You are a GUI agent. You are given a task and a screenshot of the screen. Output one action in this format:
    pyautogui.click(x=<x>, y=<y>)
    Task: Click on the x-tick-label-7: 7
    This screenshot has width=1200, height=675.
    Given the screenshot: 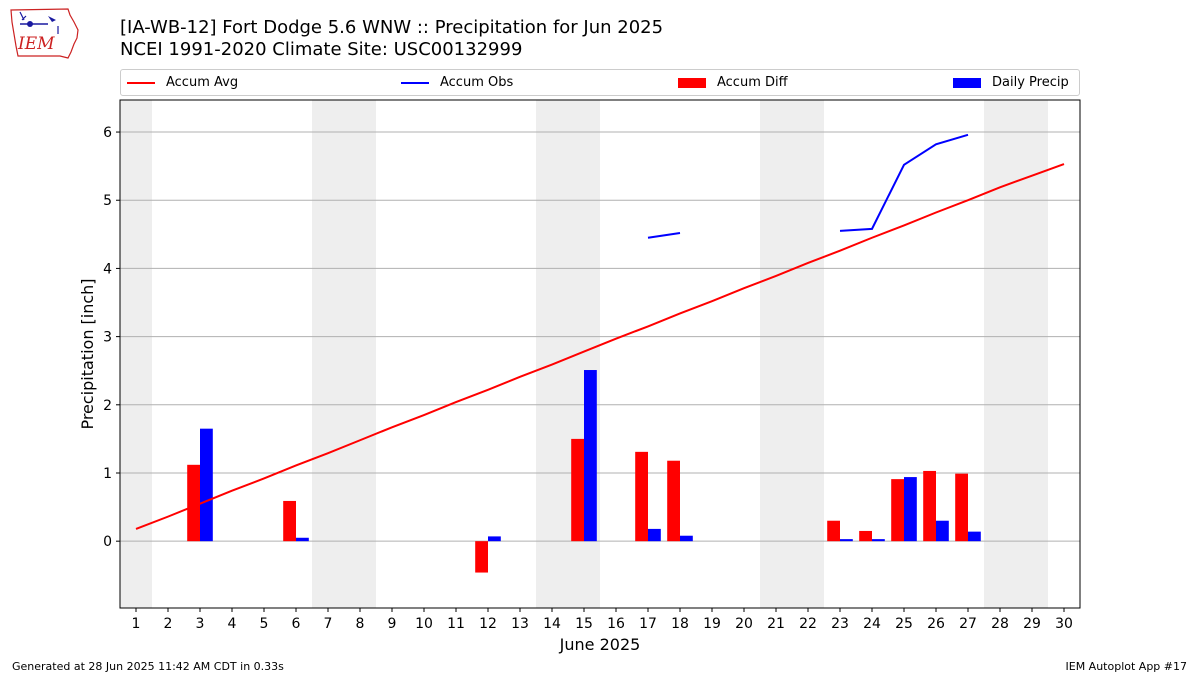 What is the action you would take?
    pyautogui.click(x=328, y=624)
    